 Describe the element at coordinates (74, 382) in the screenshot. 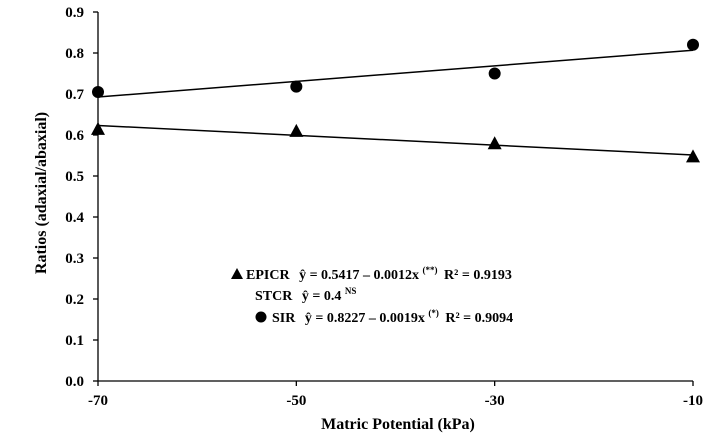

I see `y-tick-label: 0.0` at that location.